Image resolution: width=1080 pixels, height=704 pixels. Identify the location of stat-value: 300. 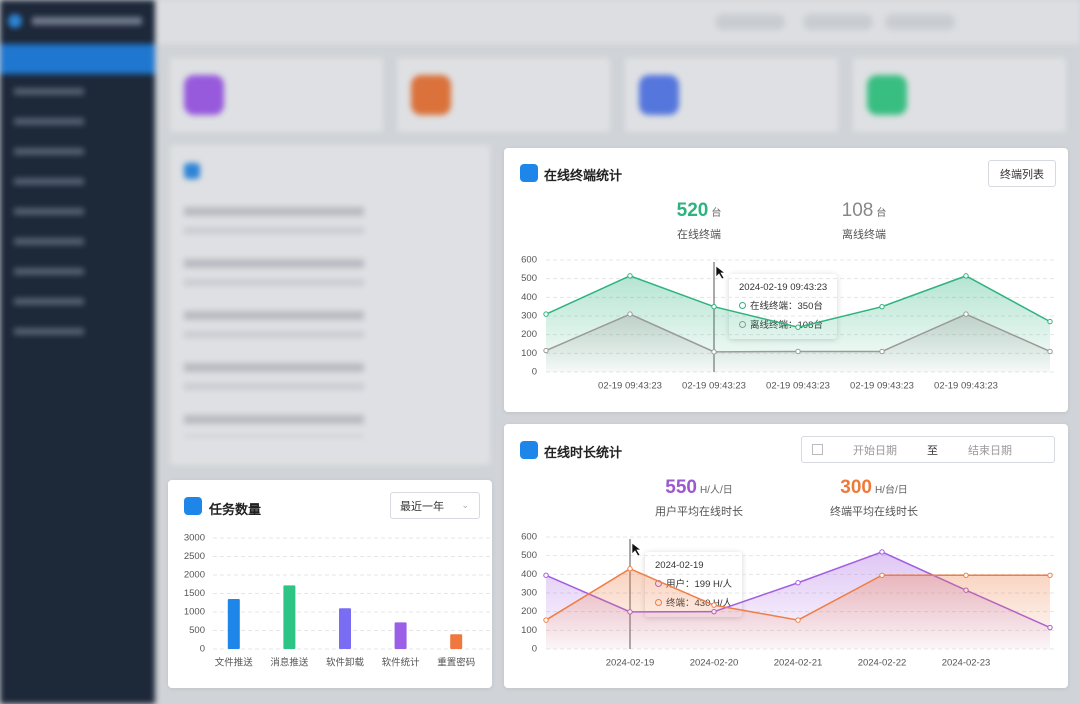
(856, 487).